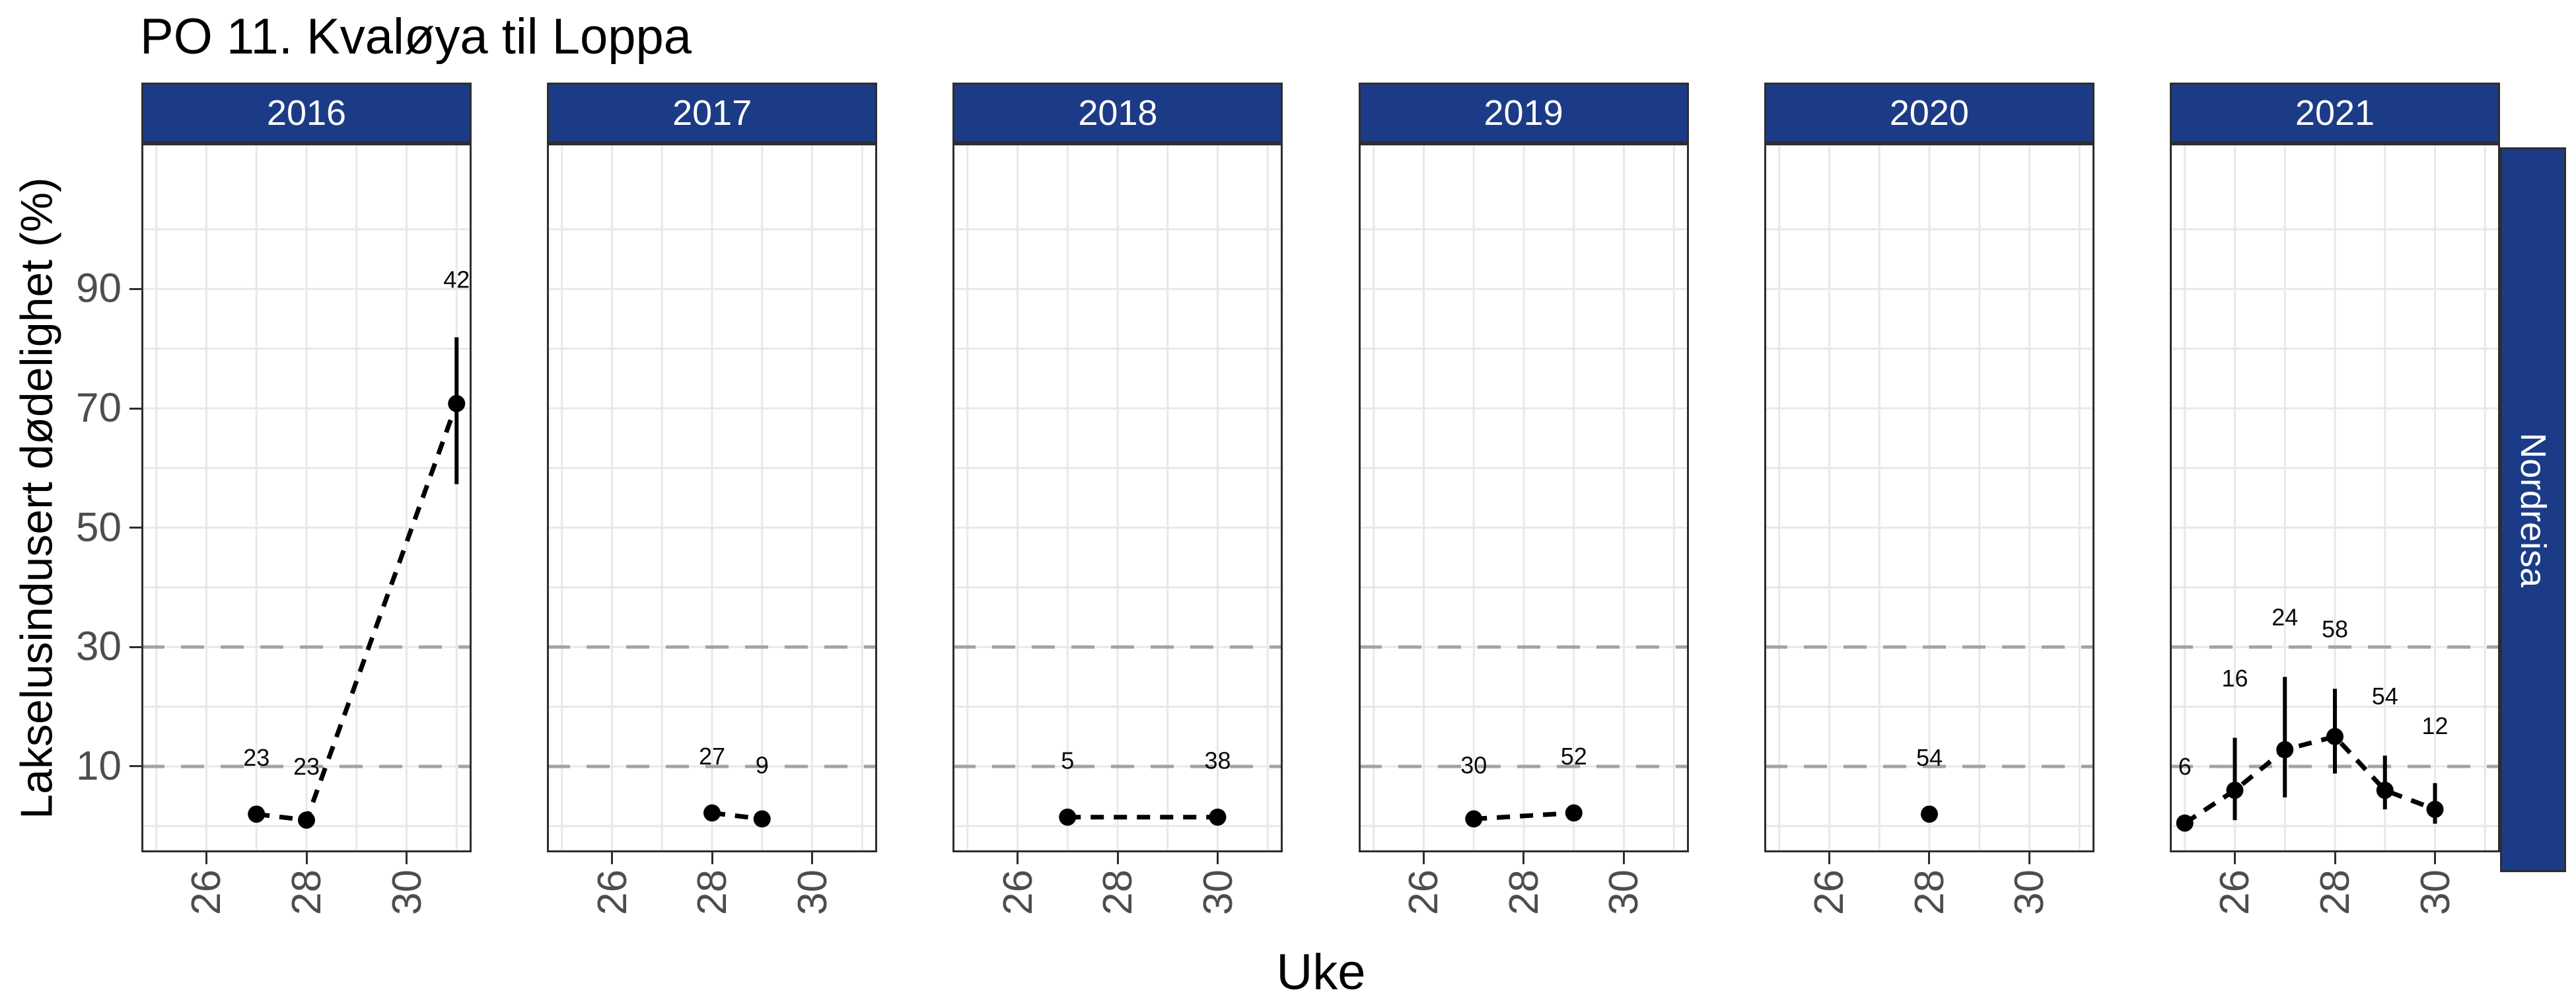  Describe the element at coordinates (1574, 813) in the screenshot. I see `data-point-2019-w29` at that location.